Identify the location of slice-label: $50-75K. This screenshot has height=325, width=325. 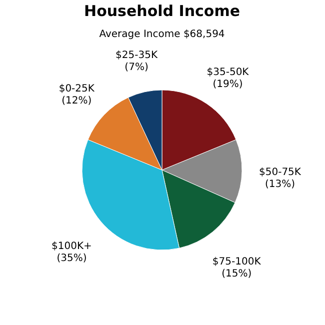
(280, 172).